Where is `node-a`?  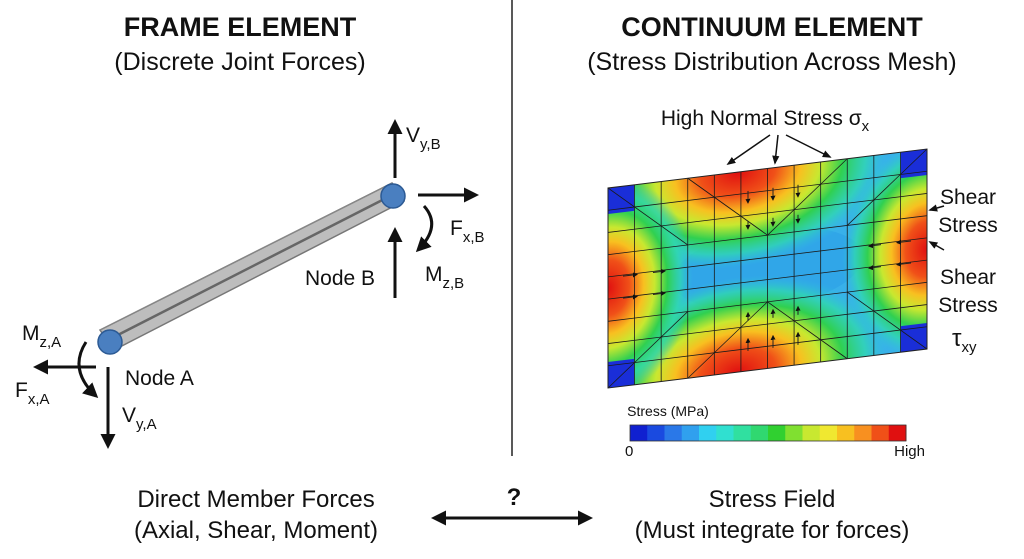
node-a is located at coordinates (110, 342).